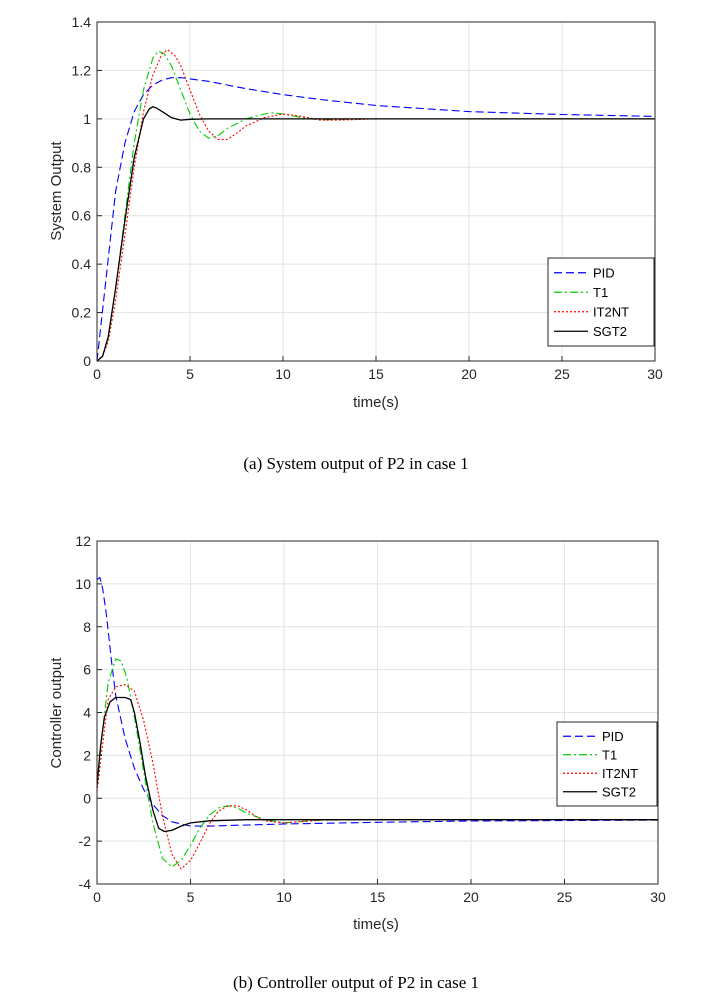  Describe the element at coordinates (82, 167) in the screenshot. I see `y-tick-label: 0.8` at that location.